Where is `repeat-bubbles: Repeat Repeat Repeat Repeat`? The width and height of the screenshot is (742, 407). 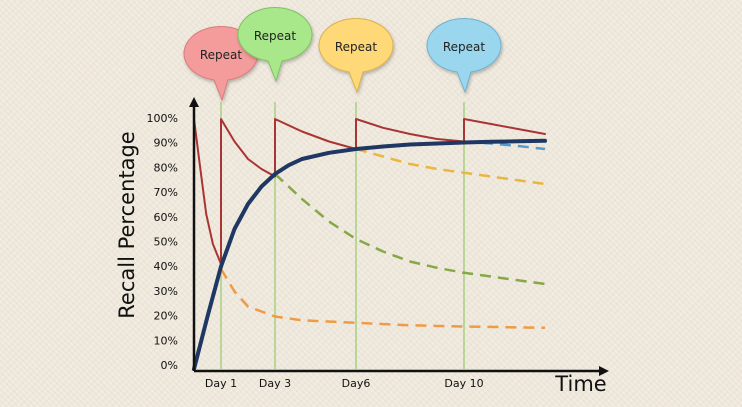 repeat-bubbles: Repeat Repeat Repeat Repeat is located at coordinates (342, 54).